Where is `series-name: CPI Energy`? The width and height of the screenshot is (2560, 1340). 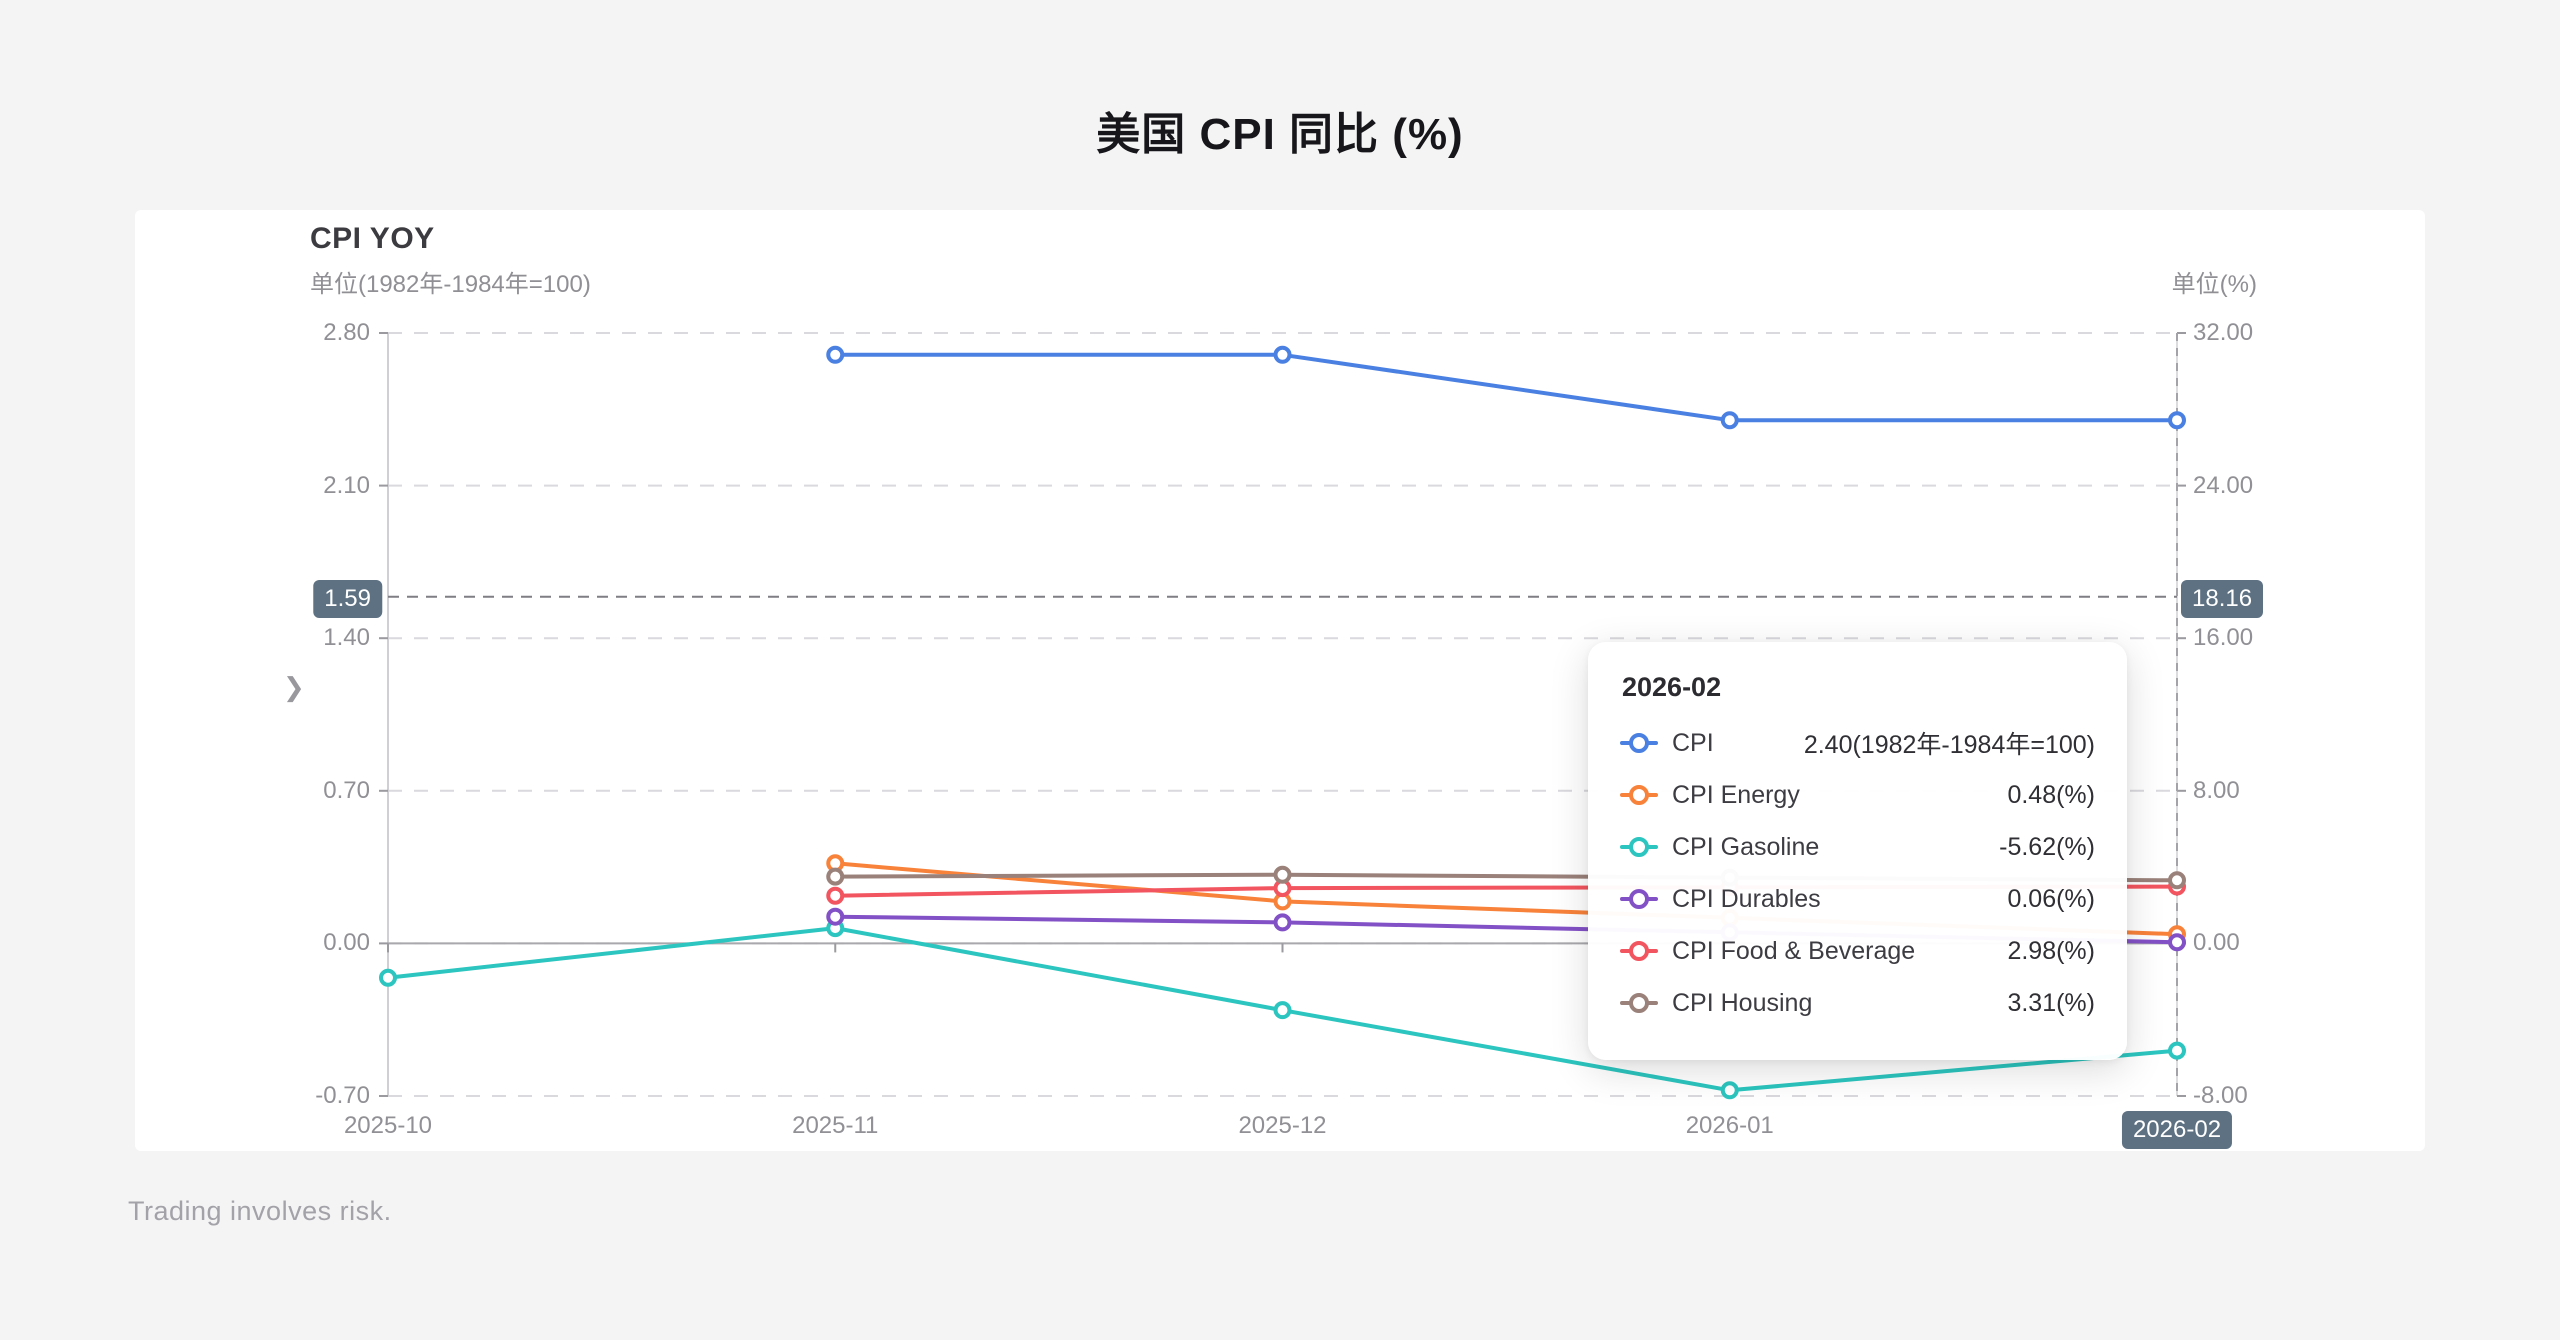 series-name: CPI Energy is located at coordinates (1736, 794).